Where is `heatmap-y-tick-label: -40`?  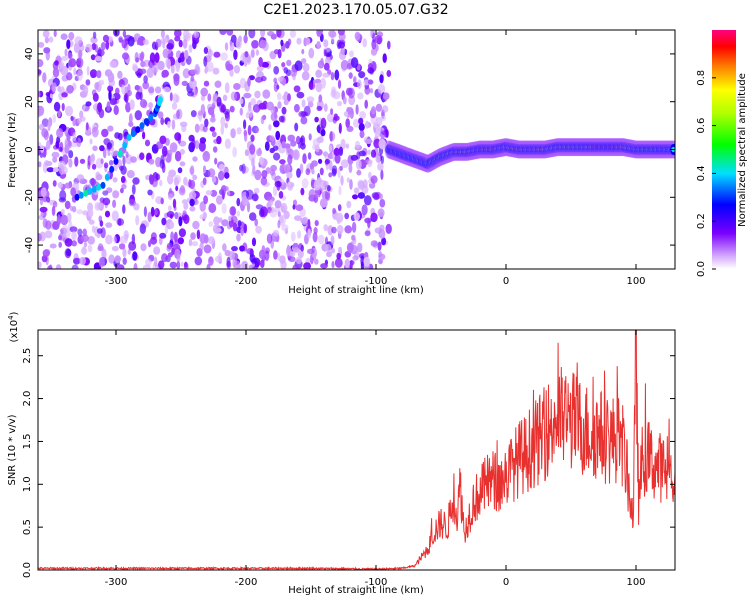 heatmap-y-tick-label: -40 is located at coordinates (29, 245).